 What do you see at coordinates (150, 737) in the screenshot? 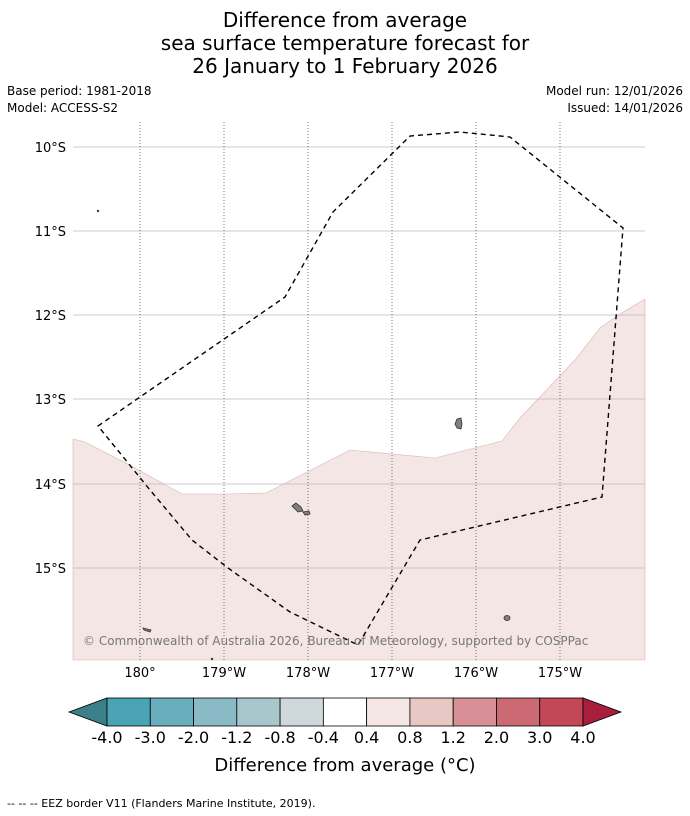
I see `colorbar-tick-label: -3.0` at bounding box center [150, 737].